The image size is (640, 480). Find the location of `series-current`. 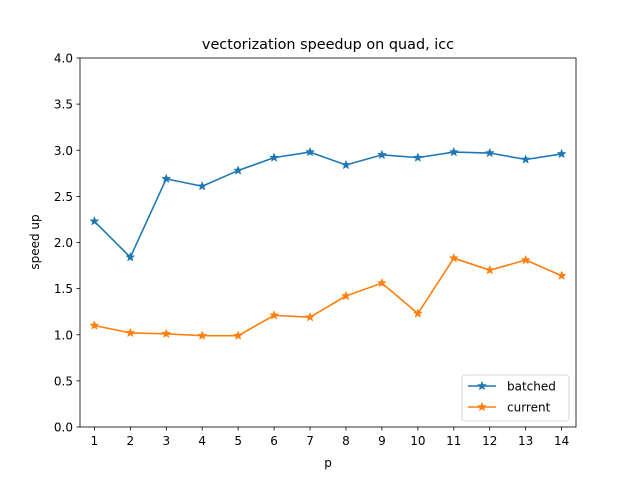

series-current is located at coordinates (328, 296).